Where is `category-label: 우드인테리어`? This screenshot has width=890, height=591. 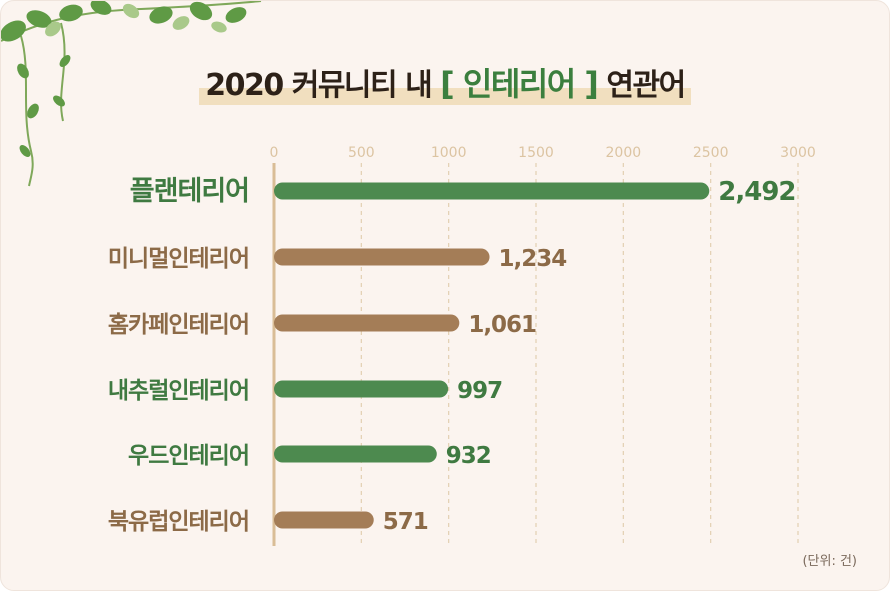
category-label: 우드인테리어 is located at coordinates (188, 456).